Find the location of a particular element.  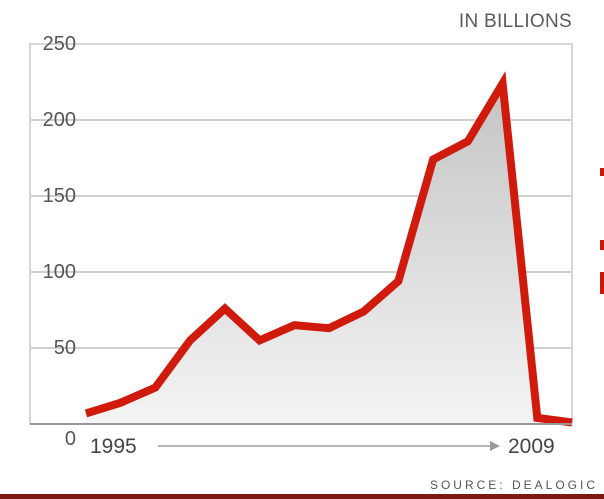

y-tick-label: 0 is located at coordinates (70, 439).